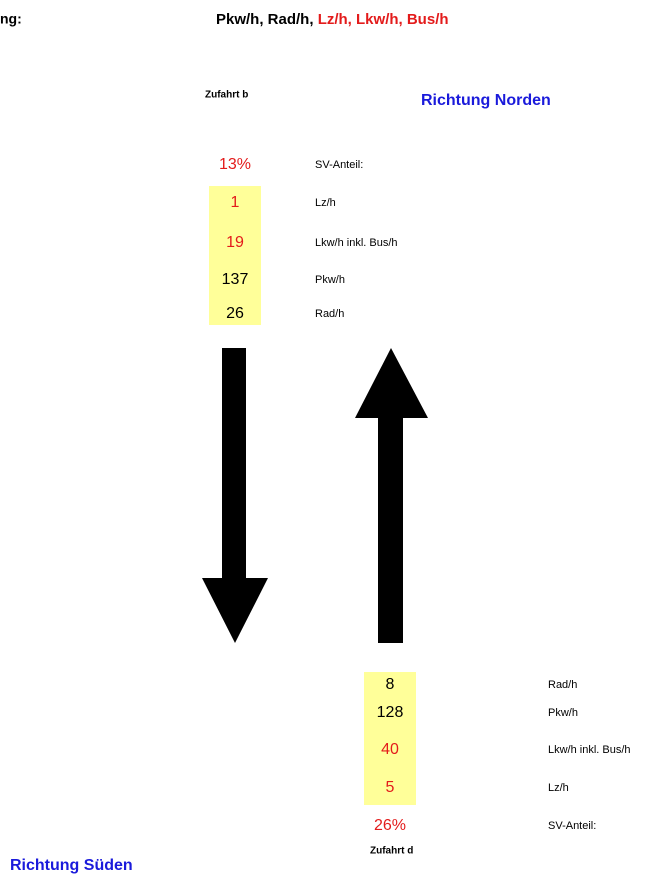  What do you see at coordinates (391, 851) in the screenshot?
I see `zufahrt: Zufahrt d` at bounding box center [391, 851].